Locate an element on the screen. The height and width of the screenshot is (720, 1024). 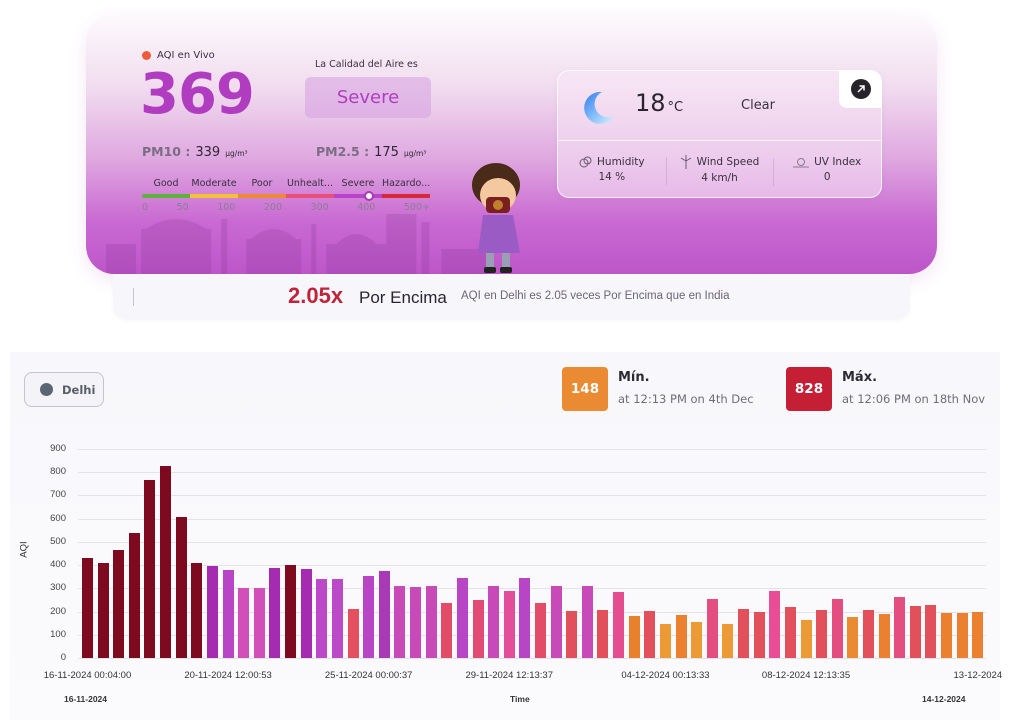
scale-num: 100 is located at coordinates (226, 207).